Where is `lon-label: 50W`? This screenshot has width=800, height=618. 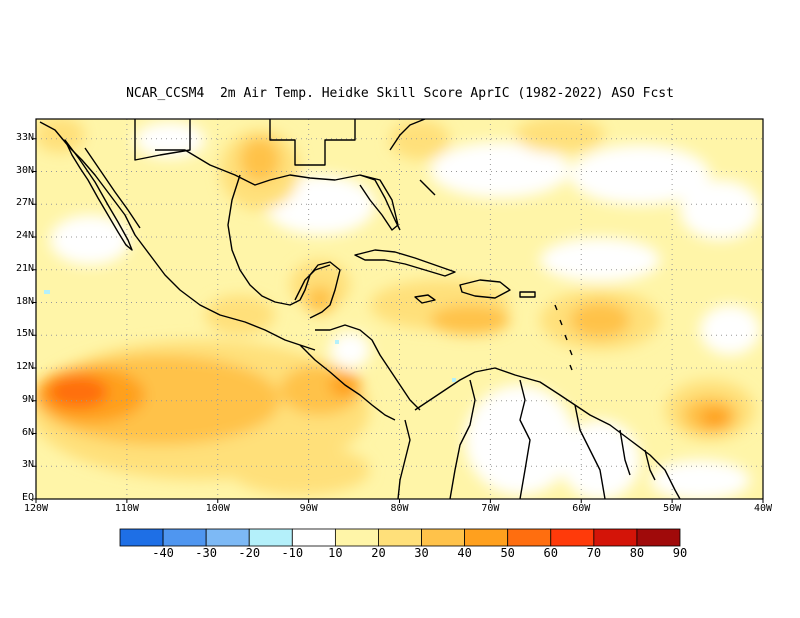
lon-label: 50W is located at coordinates (672, 508).